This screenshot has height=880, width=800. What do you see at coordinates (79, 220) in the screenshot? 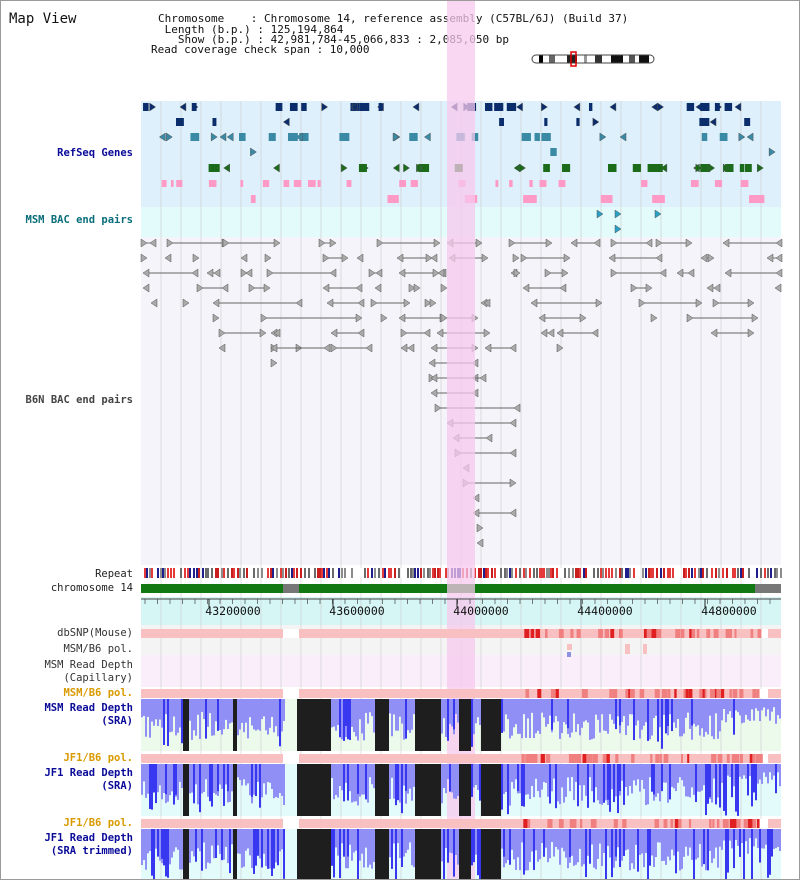
I see `track-label-msm-bac: MSM BAC end pairs` at bounding box center [79, 220].